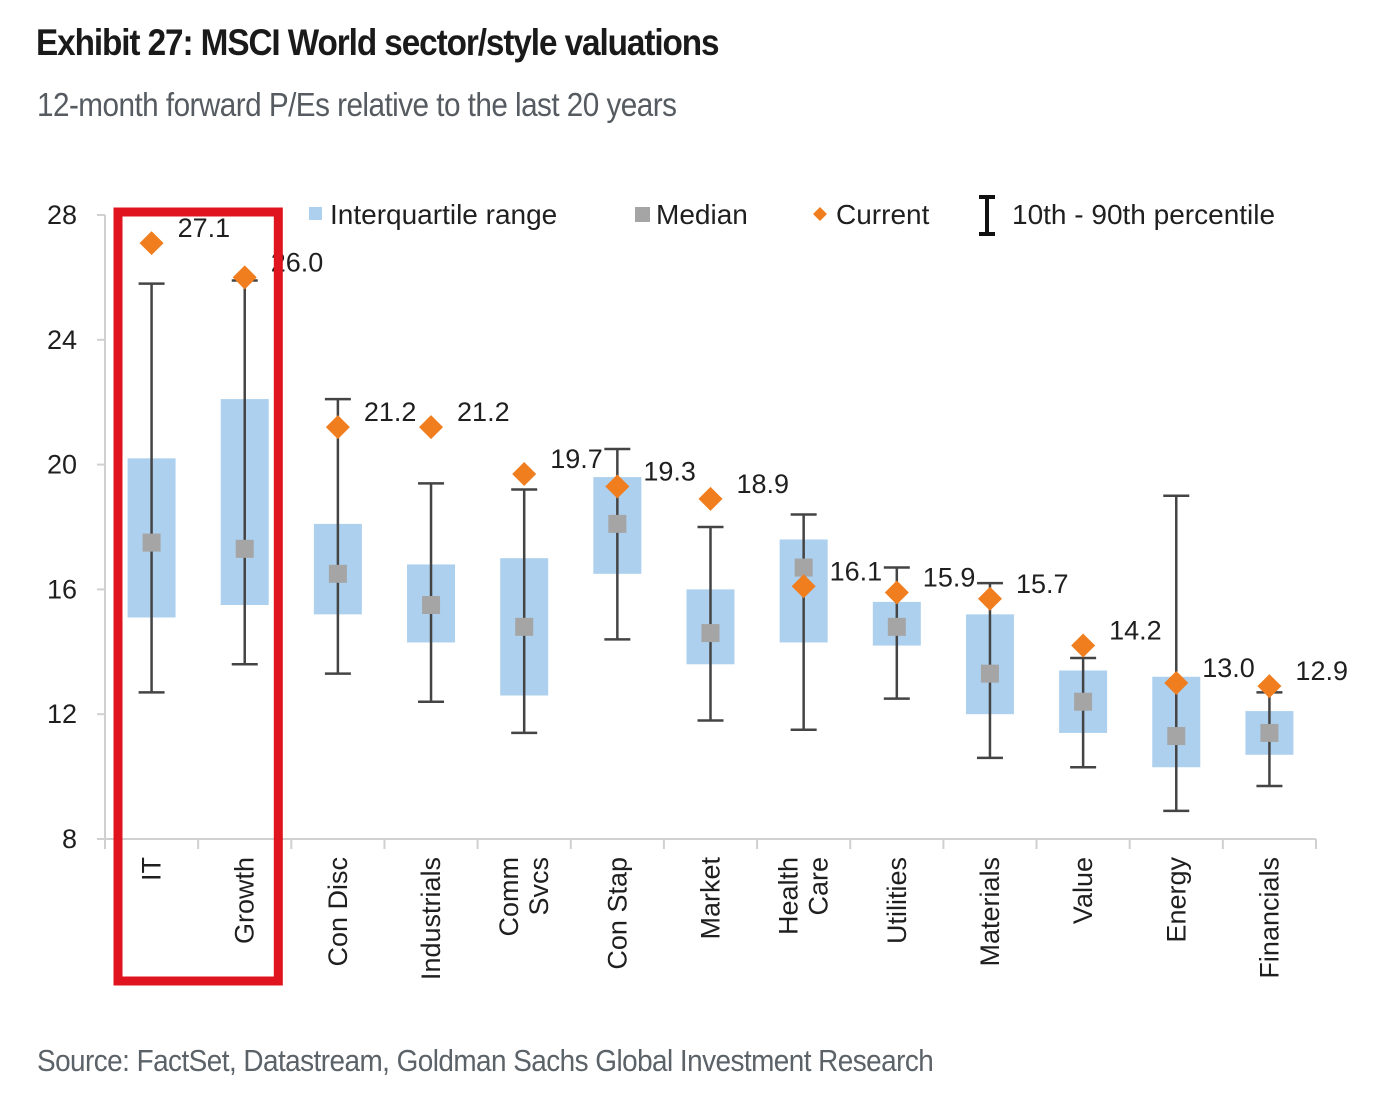 This screenshot has width=1378, height=1100. Describe the element at coordinates (576, 459) in the screenshot. I see `current-value-label: 19.7` at that location.